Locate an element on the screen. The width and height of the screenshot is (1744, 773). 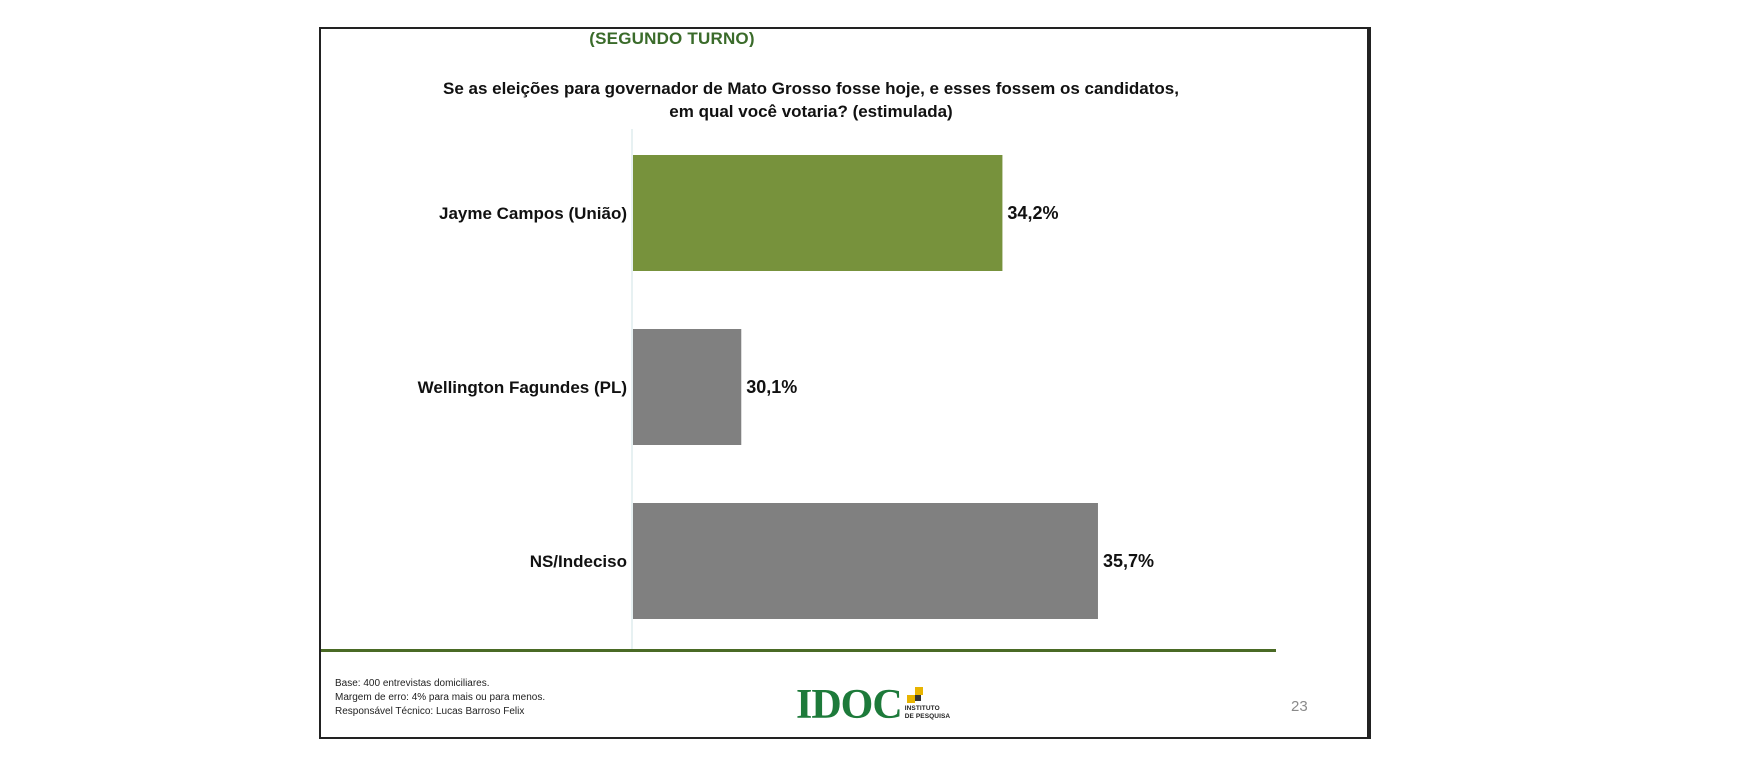
logo-subtitle: INSTITUTO DE PESQUISA is located at coordinates (927, 712).